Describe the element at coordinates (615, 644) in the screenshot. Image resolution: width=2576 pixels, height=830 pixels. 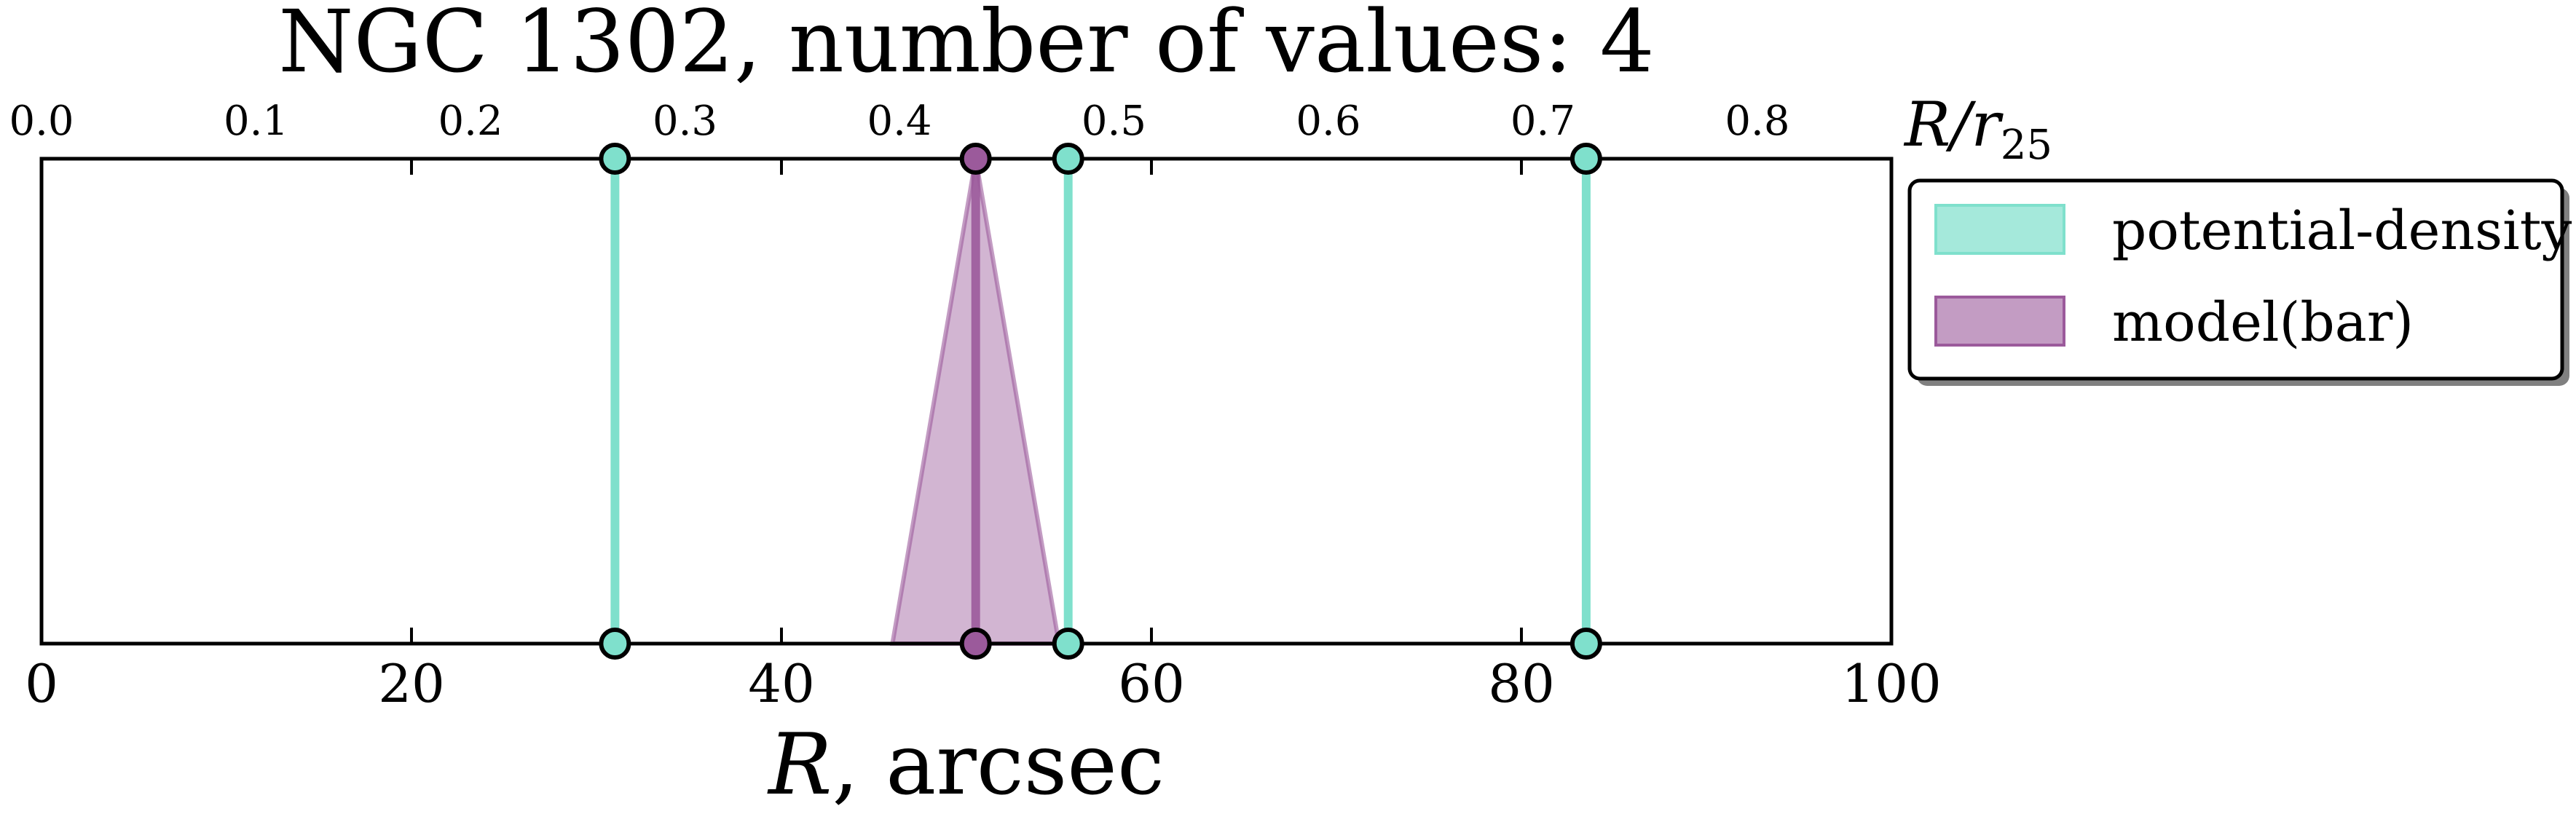
I see `point-marker-0-0-bottom` at that location.